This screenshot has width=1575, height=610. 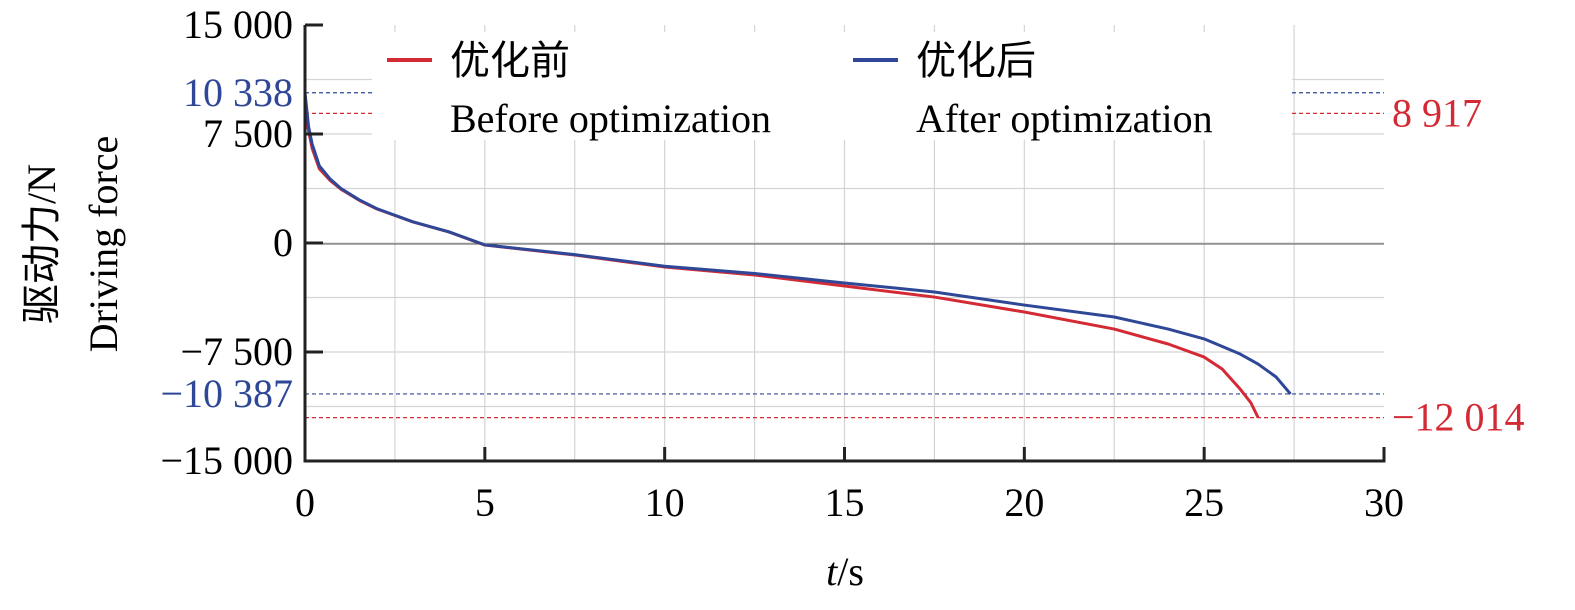 What do you see at coordinates (238, 24) in the screenshot?
I see `y-tick-label: 15 000` at bounding box center [238, 24].